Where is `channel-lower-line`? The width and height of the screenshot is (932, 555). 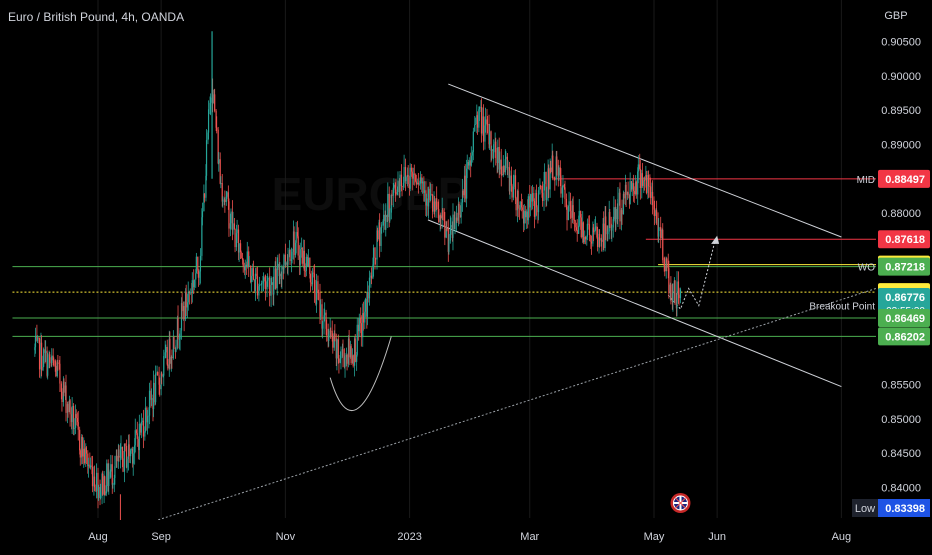 channel-lower-line is located at coordinates (634, 303).